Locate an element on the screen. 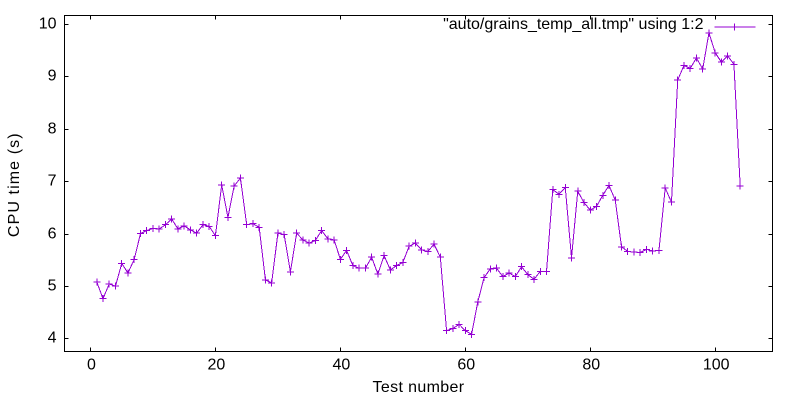 The image size is (800, 400). svg-text: 80 is located at coordinates (591, 365).